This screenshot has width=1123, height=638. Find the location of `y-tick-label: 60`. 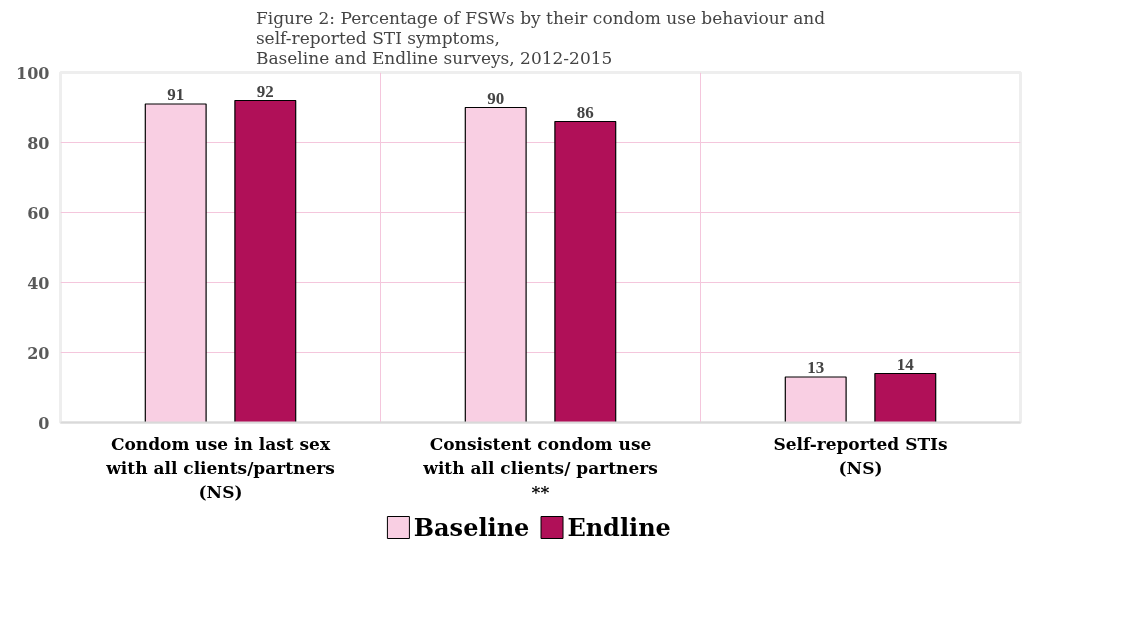

y-tick-label: 60 is located at coordinates (38, 213).